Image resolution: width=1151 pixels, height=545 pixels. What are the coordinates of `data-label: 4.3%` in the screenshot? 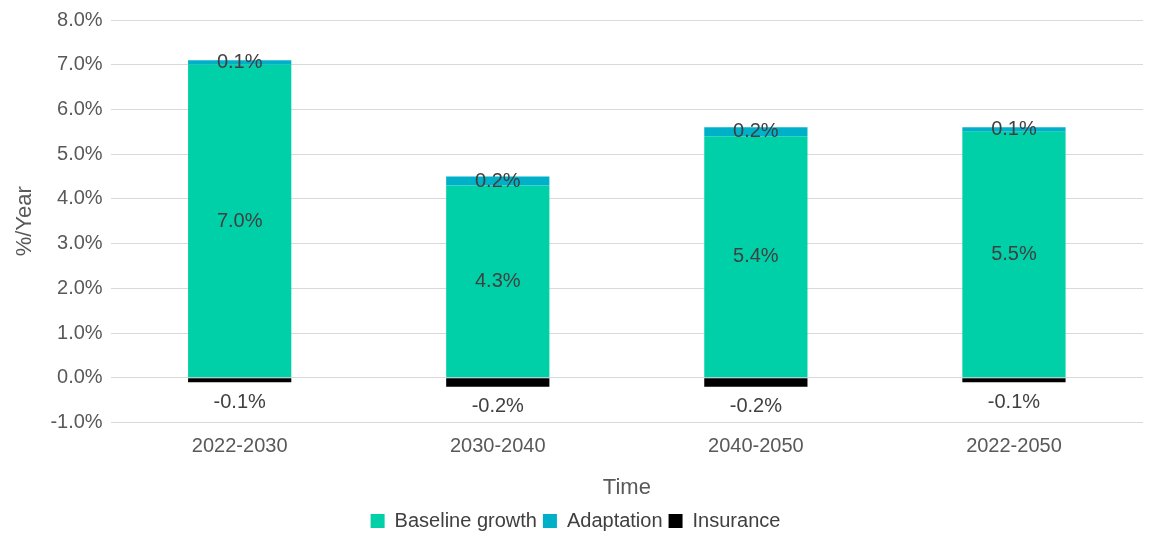 It's located at (497, 279).